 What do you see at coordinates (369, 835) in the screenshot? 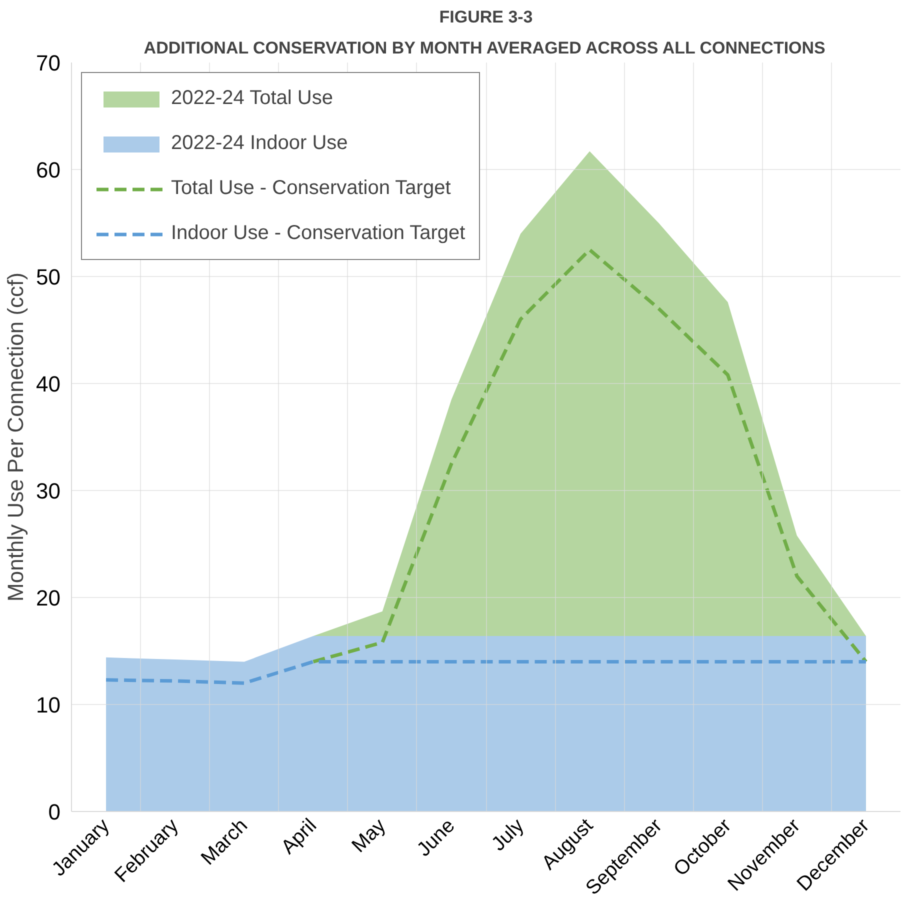
I see `x-tick-label: May` at bounding box center [369, 835].